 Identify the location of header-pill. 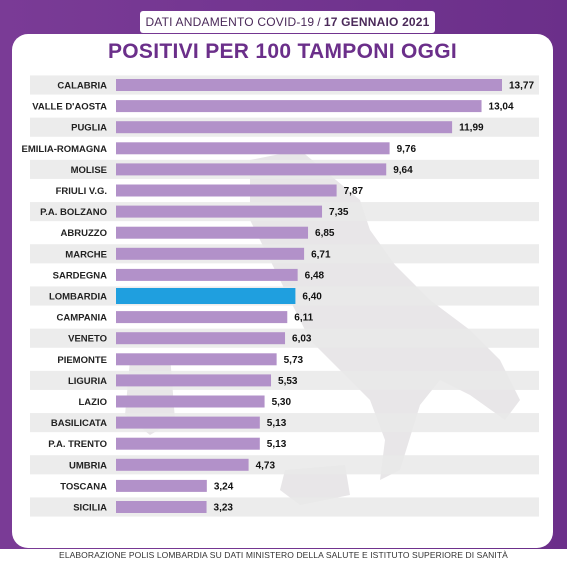
(287, 22).